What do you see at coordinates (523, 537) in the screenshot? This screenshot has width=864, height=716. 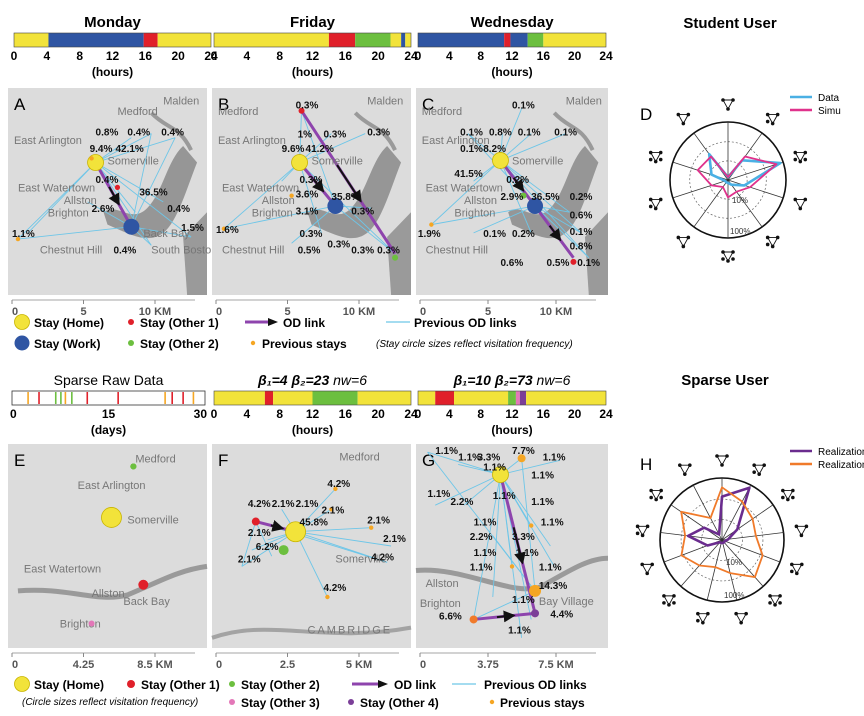 I see `frequency-label: 3.3%` at bounding box center [523, 537].